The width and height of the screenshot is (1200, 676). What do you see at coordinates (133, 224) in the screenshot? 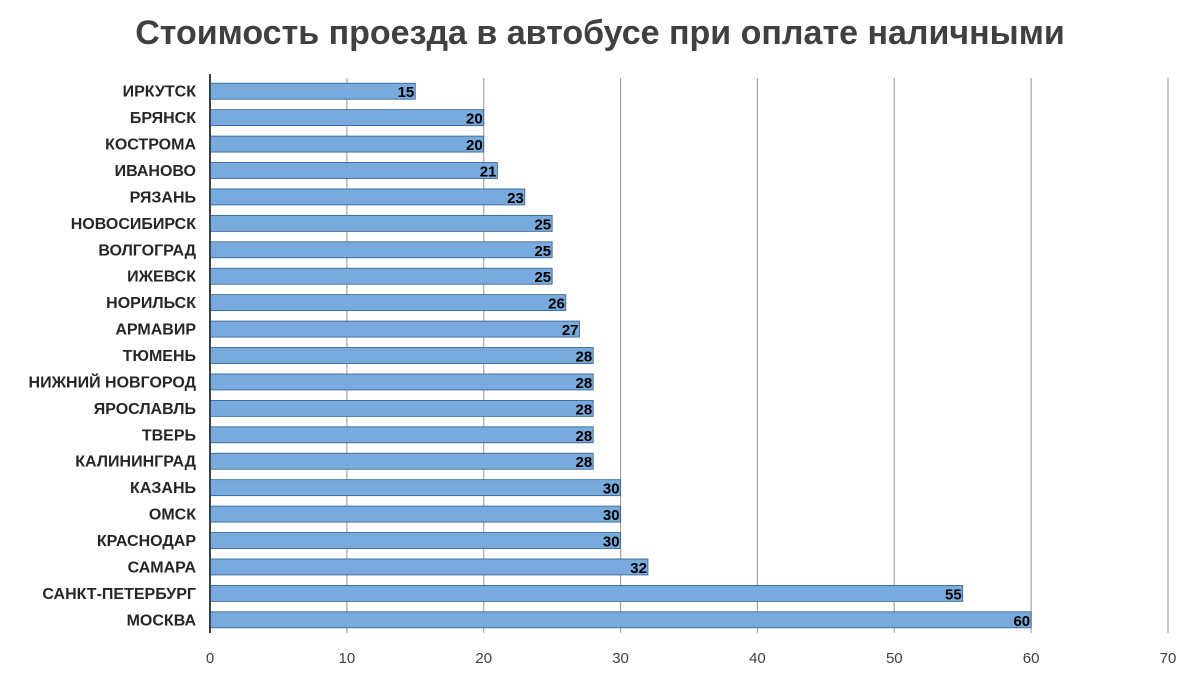
I see `category-label: НОВОСИБИРСК` at bounding box center [133, 224].